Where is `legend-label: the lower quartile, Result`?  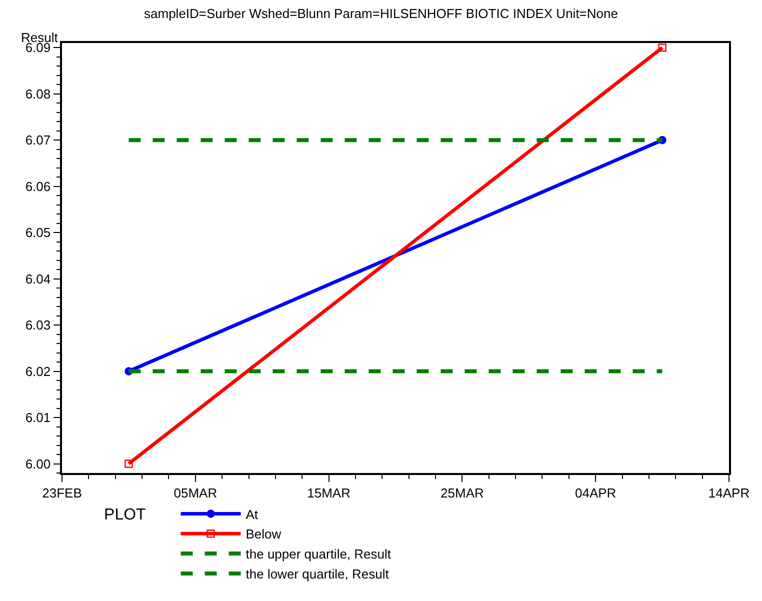 legend-label: the lower quartile, Result is located at coordinates (318, 574).